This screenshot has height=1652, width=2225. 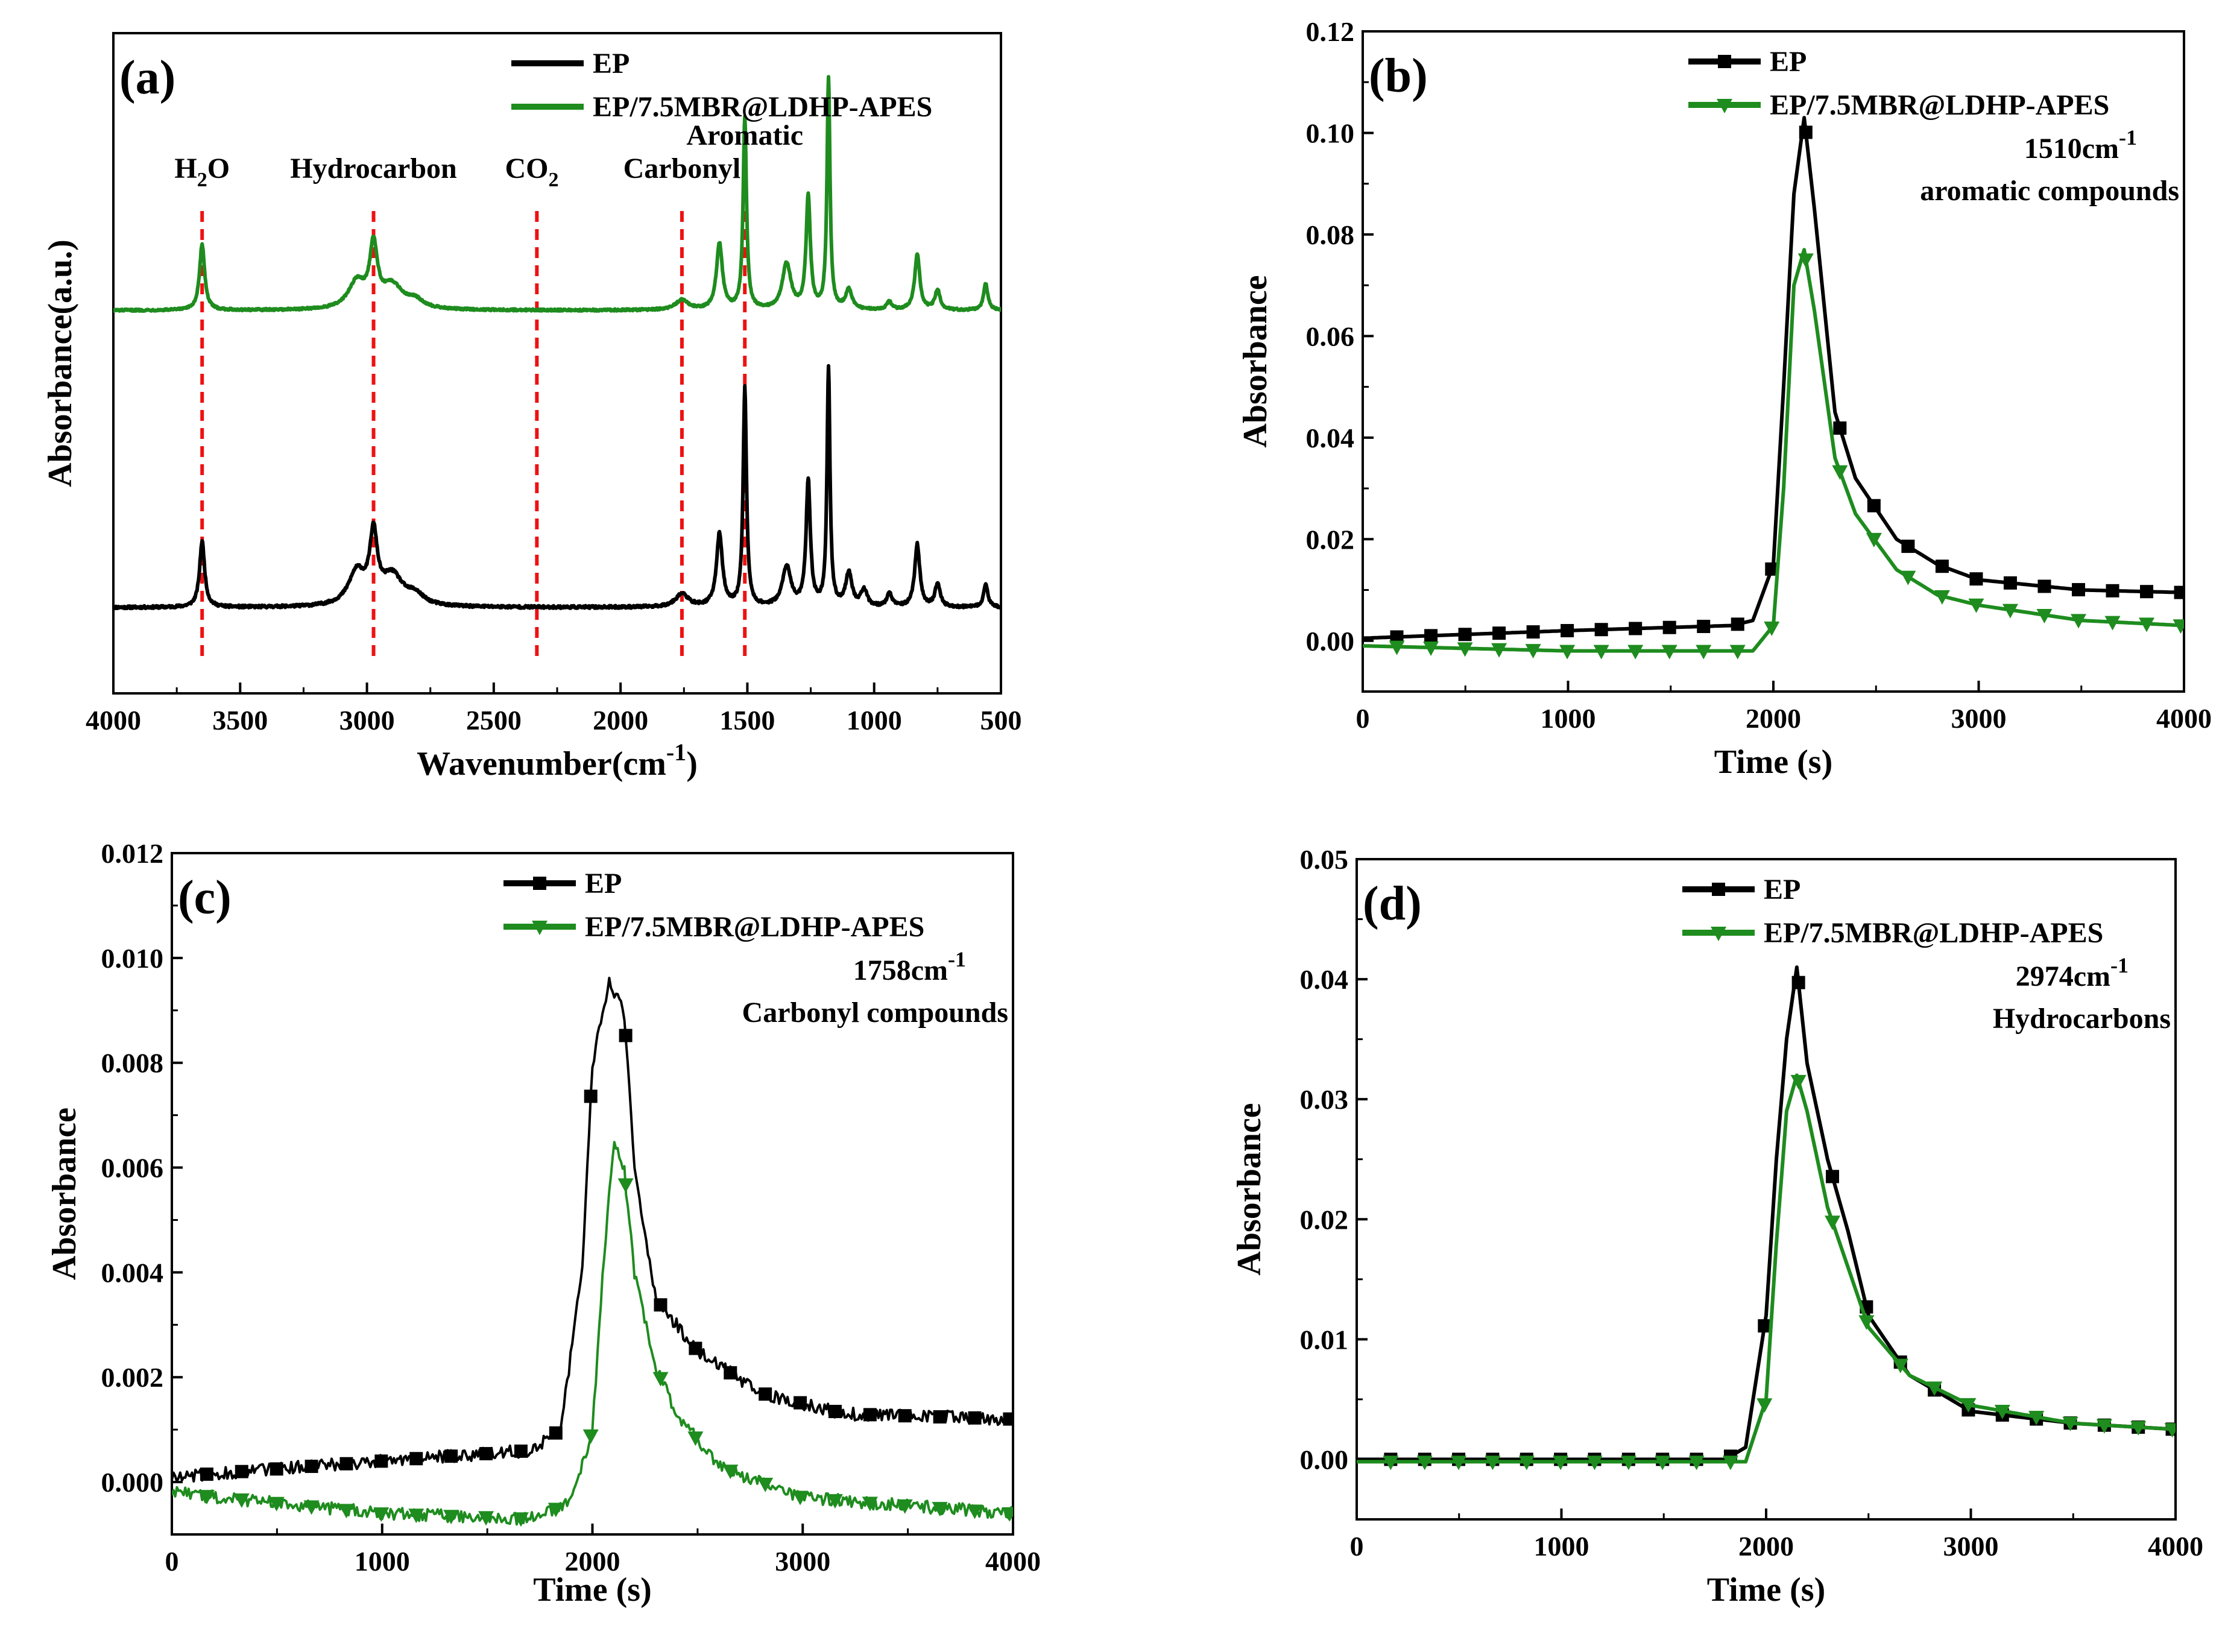 I want to click on x-tick-label: 500, so click(x=1001, y=720).